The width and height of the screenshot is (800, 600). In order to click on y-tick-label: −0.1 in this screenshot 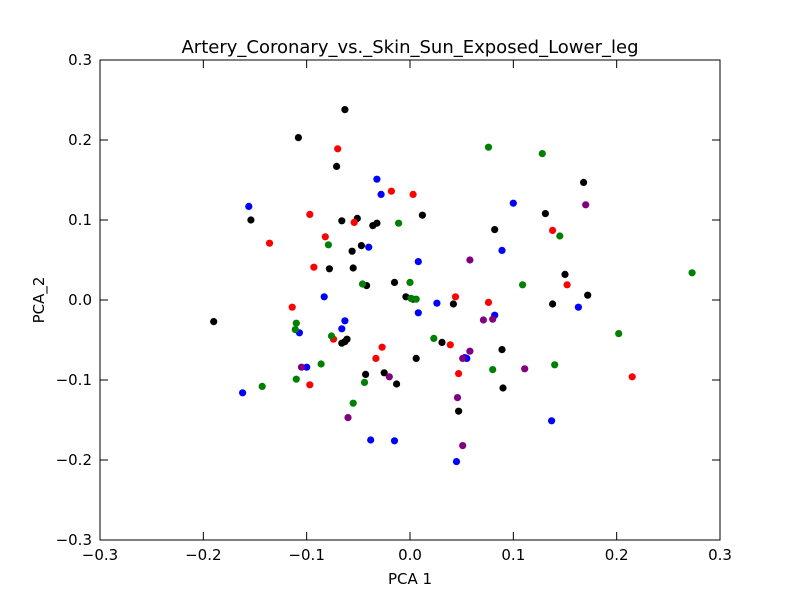, I will do `click(74, 380)`.